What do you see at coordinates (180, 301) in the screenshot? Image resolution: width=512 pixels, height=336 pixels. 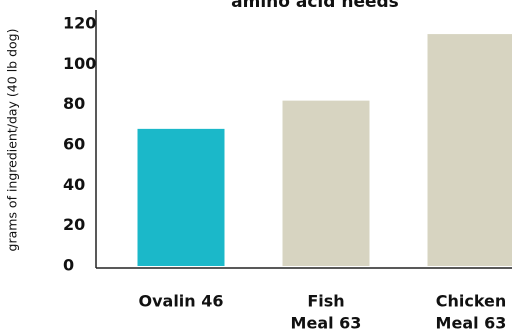 I see `x-tick-label: Ovalin 46` at bounding box center [180, 301].